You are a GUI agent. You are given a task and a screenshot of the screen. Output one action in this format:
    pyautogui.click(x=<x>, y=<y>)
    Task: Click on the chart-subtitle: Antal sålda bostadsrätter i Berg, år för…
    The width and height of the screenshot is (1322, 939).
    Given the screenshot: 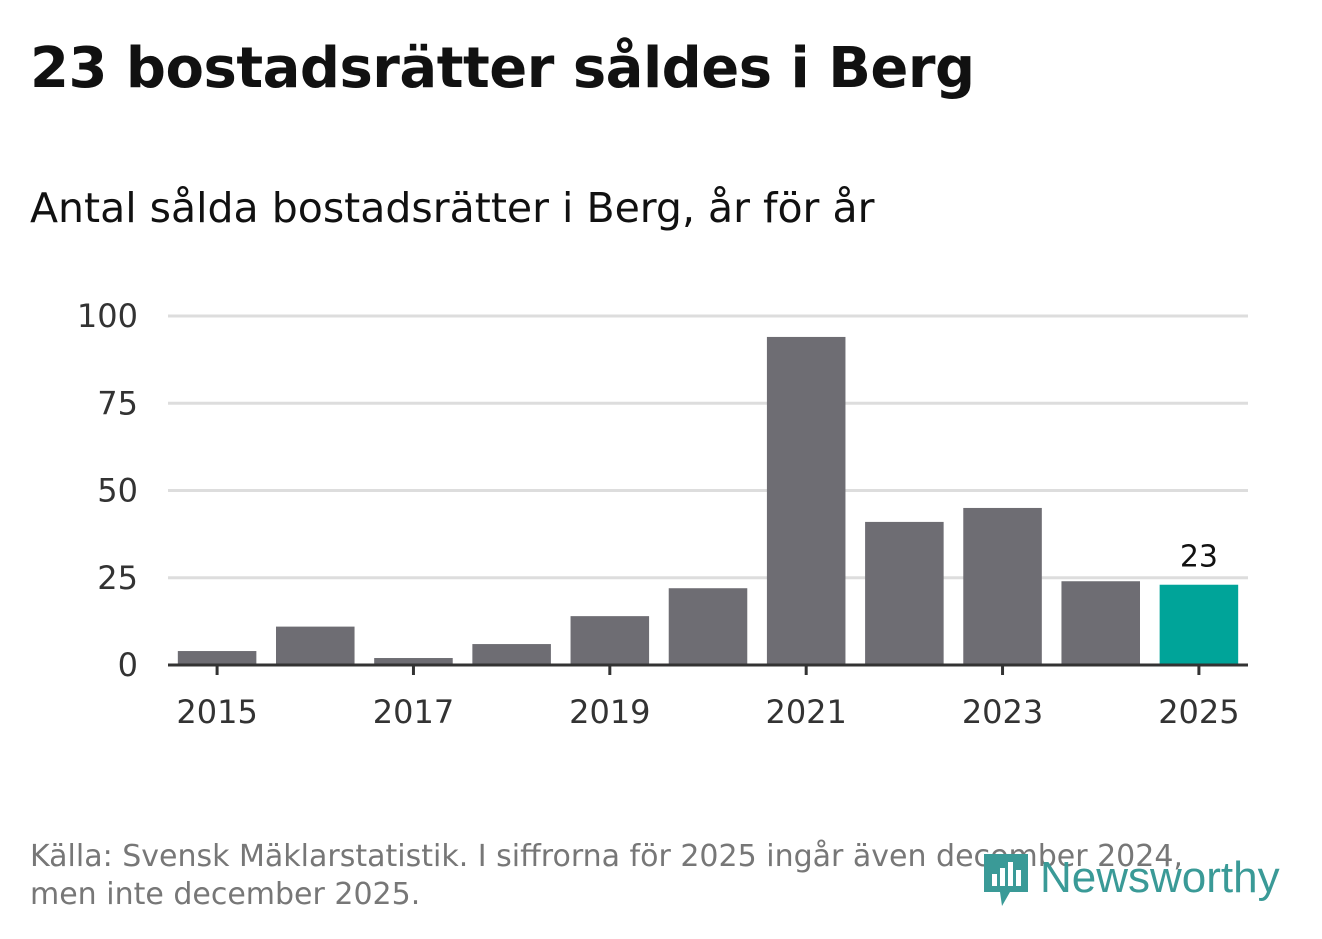 What is the action you would take?
    pyautogui.click(x=452, y=208)
    